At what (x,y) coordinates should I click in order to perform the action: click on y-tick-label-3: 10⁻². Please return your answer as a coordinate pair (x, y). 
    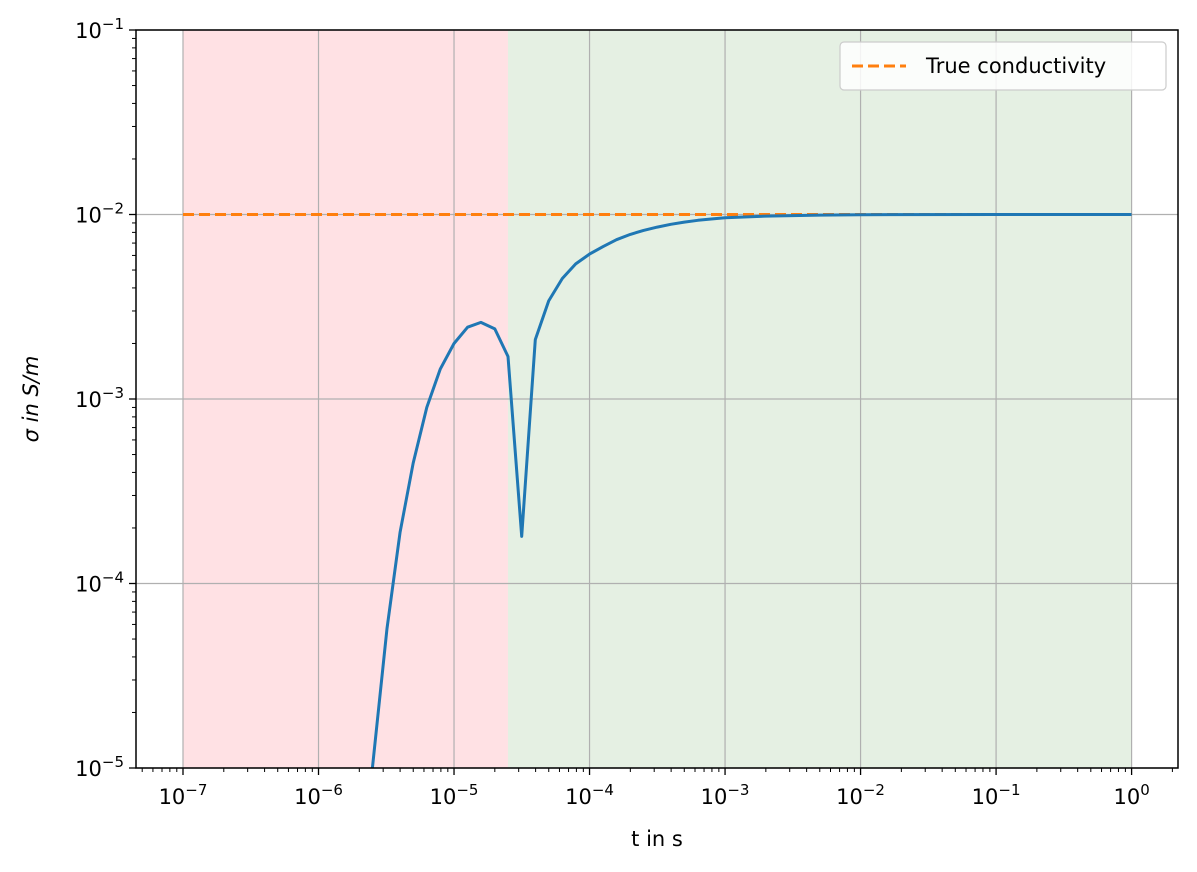
    Looking at the image, I should click on (99, 214).